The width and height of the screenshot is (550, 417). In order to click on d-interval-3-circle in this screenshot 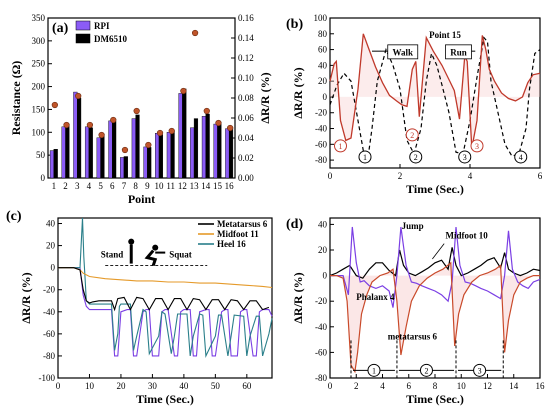, I will do `click(480, 370)`.